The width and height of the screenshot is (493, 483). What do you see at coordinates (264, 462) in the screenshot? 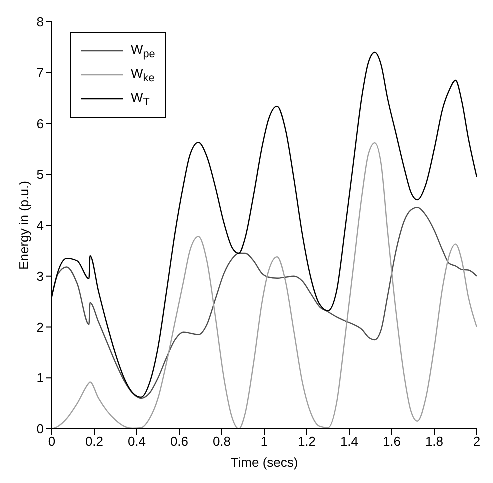
I see `x-axis-title: Time (secs)` at bounding box center [264, 462].